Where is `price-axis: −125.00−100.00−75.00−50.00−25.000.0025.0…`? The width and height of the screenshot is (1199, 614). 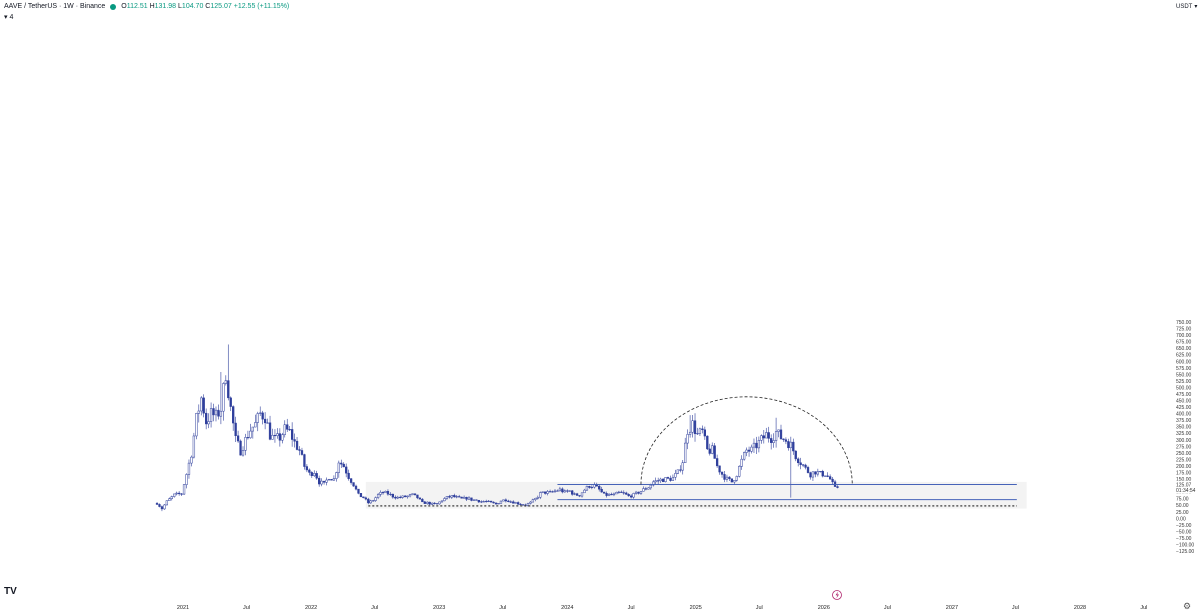
price-axis: −125.00−100.00−75.00−50.00−25.000.0025.0… is located at coordinates (1185, 437).